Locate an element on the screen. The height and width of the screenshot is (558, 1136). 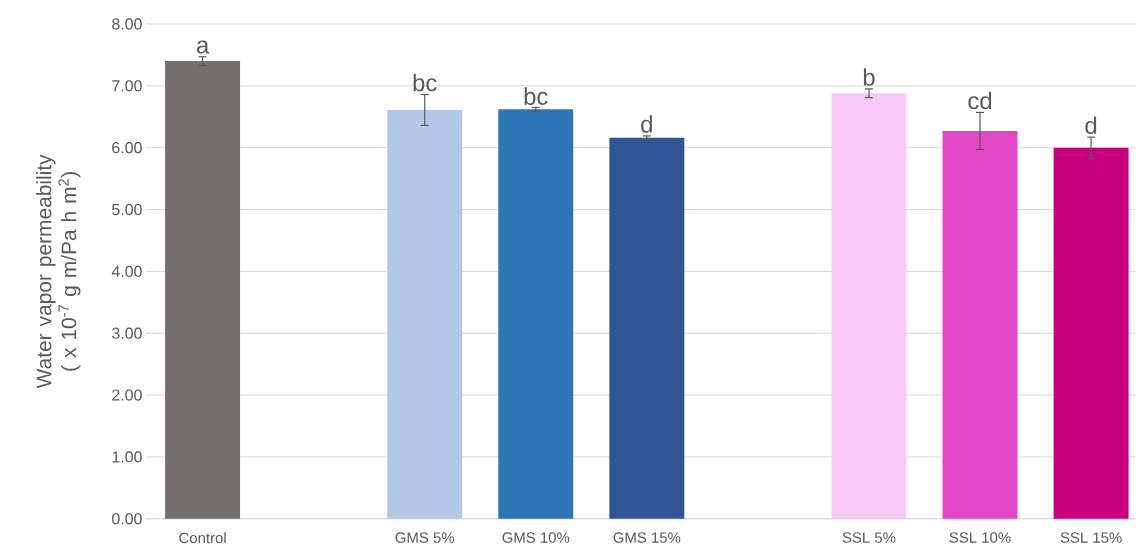
x-tick-label: Control is located at coordinates (202, 538).